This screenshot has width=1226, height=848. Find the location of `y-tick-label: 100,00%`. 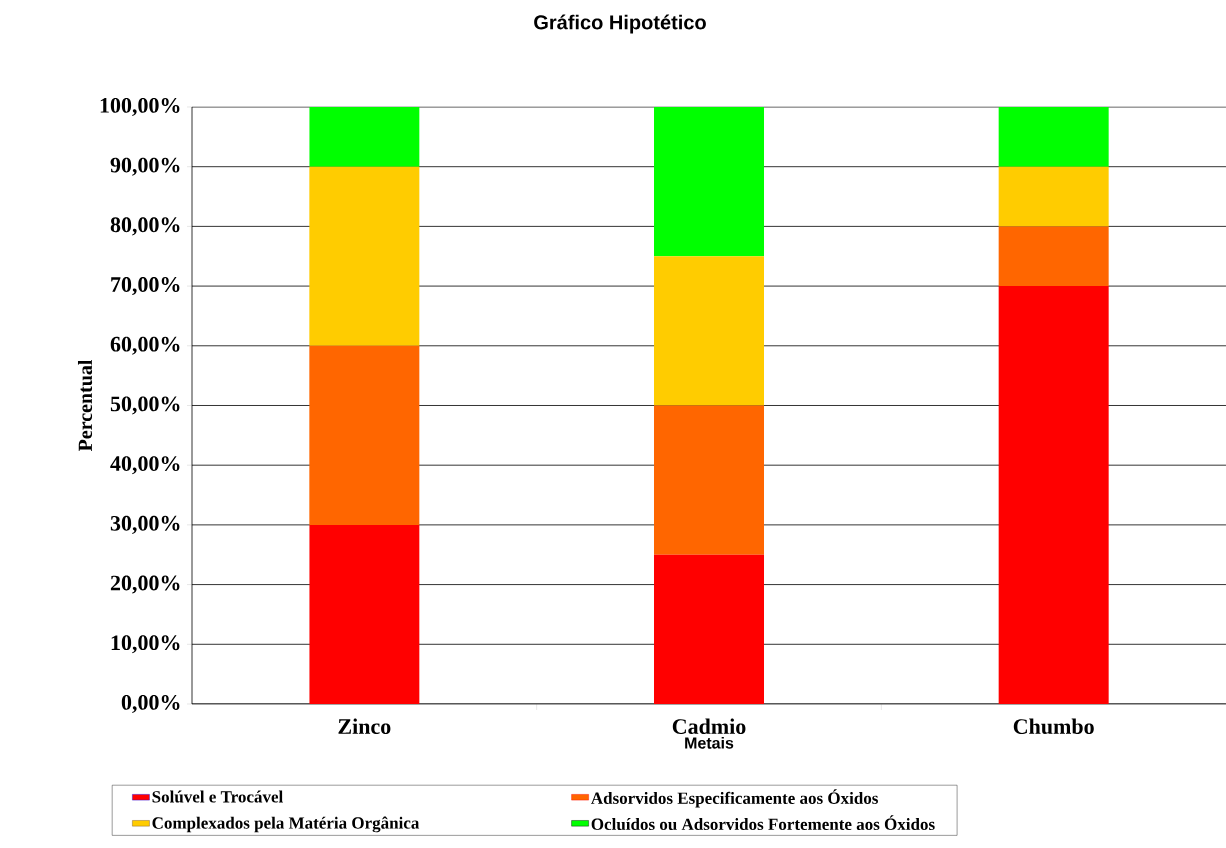

y-tick-label: 100,00% is located at coordinates (140, 107).